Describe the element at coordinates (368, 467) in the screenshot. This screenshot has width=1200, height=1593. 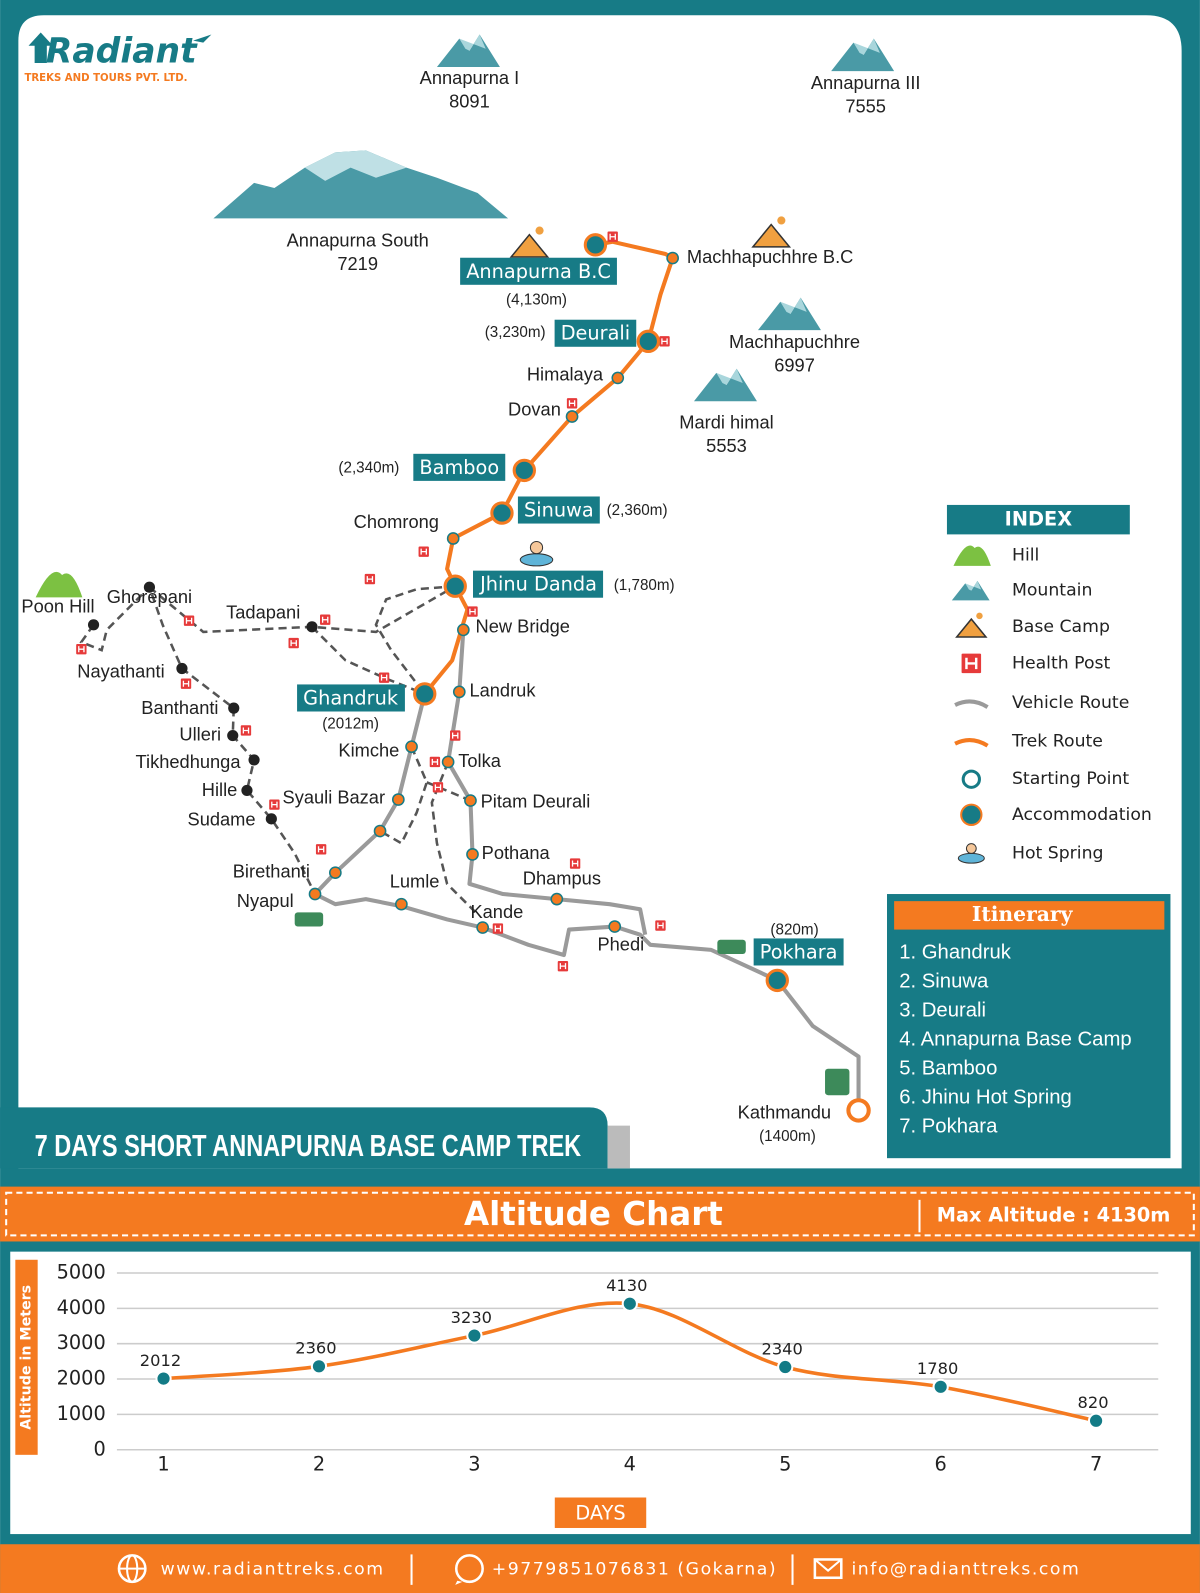
I see `altitude-label: (2,340m)` at that location.